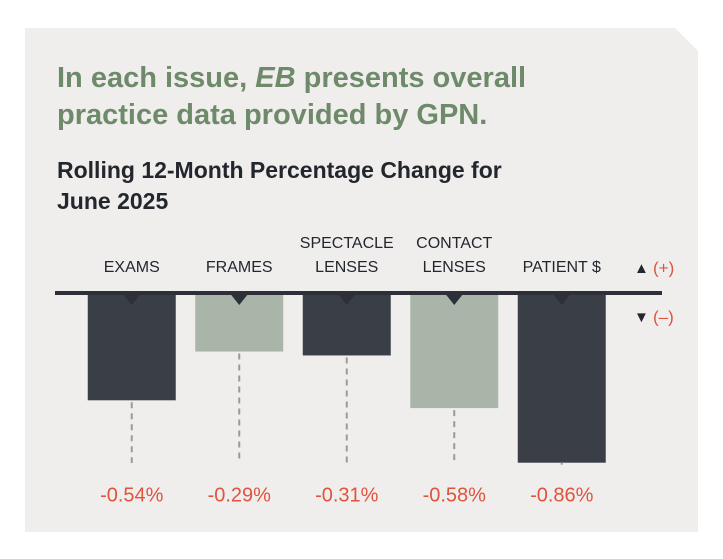 Image resolution: width=723 pixels, height=559 pixels. I want to click on legend-label: (+), so click(663, 267).